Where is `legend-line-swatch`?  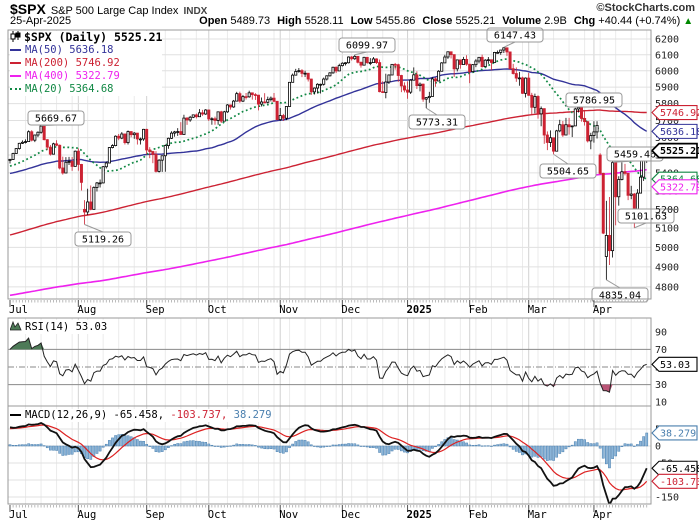
legend-line-swatch is located at coordinates (15, 89).